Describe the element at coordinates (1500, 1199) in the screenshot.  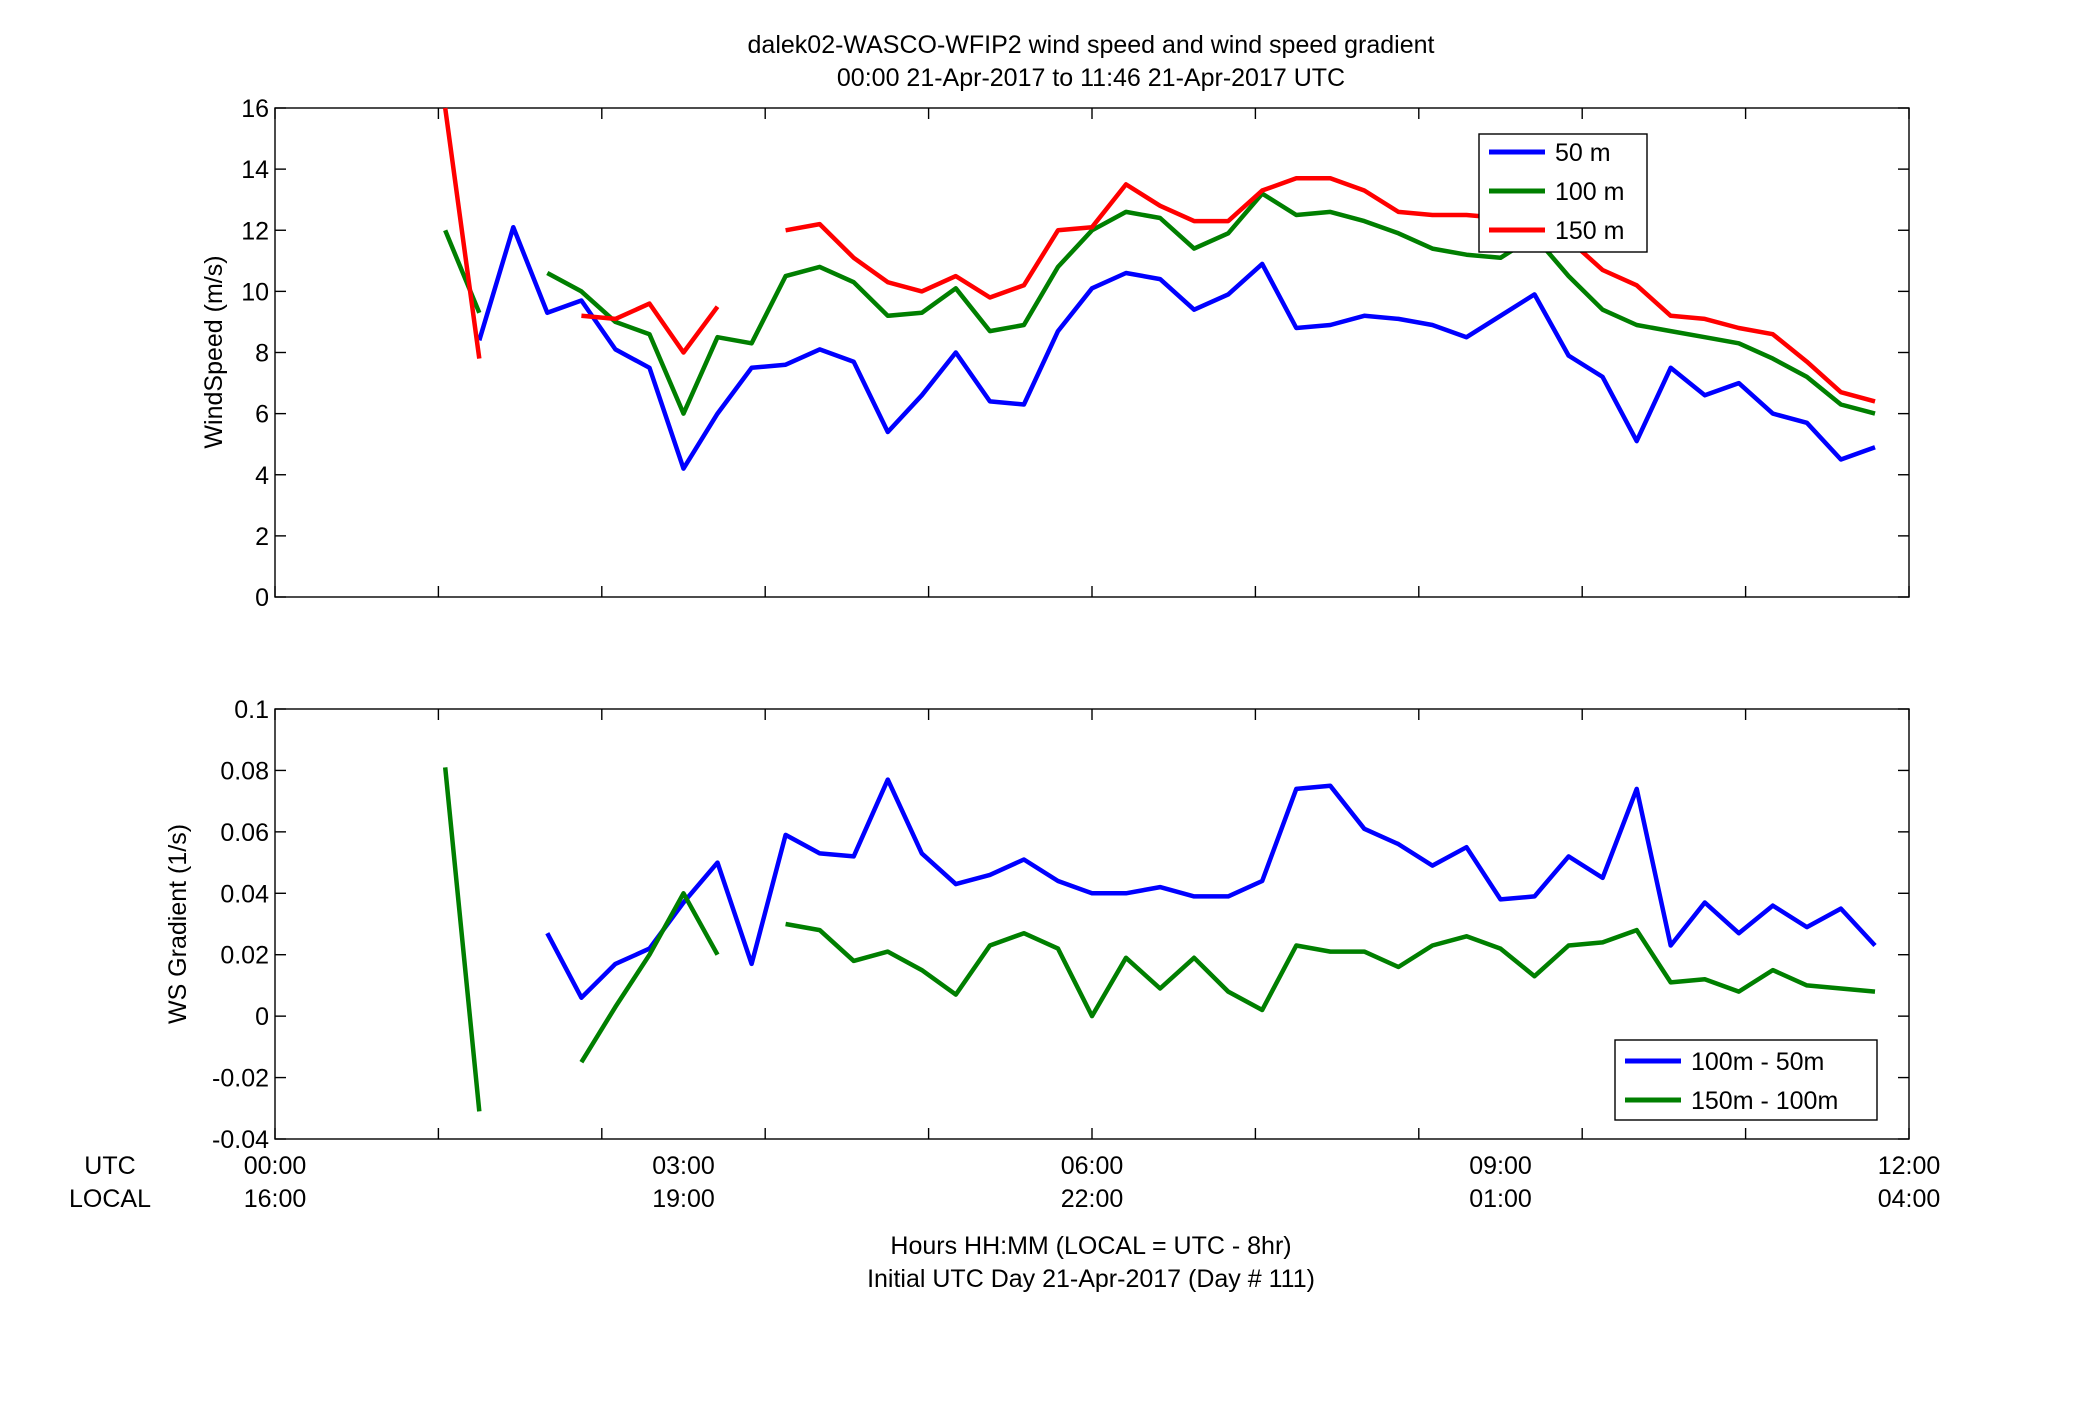
I see `local-tick-label: 01:00` at that location.